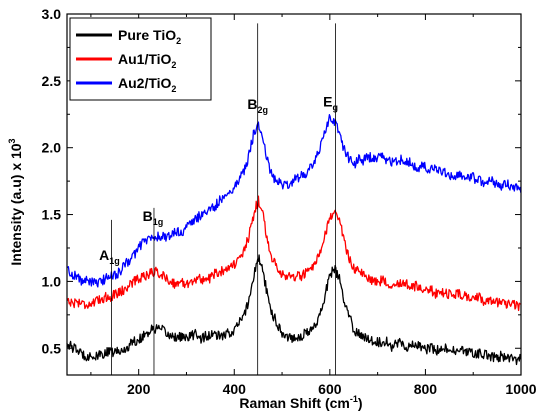  I want to click on x-tick-label: 600, so click(330, 389).